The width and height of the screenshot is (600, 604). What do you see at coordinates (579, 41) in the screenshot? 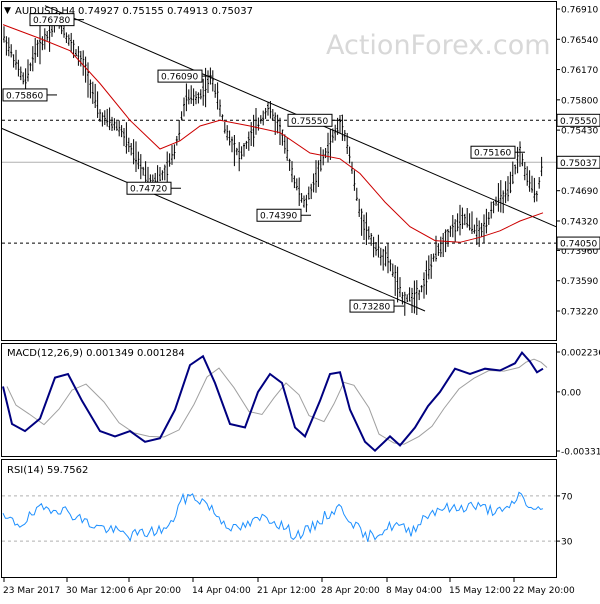
I see `y-tick-label: 0.76540` at bounding box center [579, 41].